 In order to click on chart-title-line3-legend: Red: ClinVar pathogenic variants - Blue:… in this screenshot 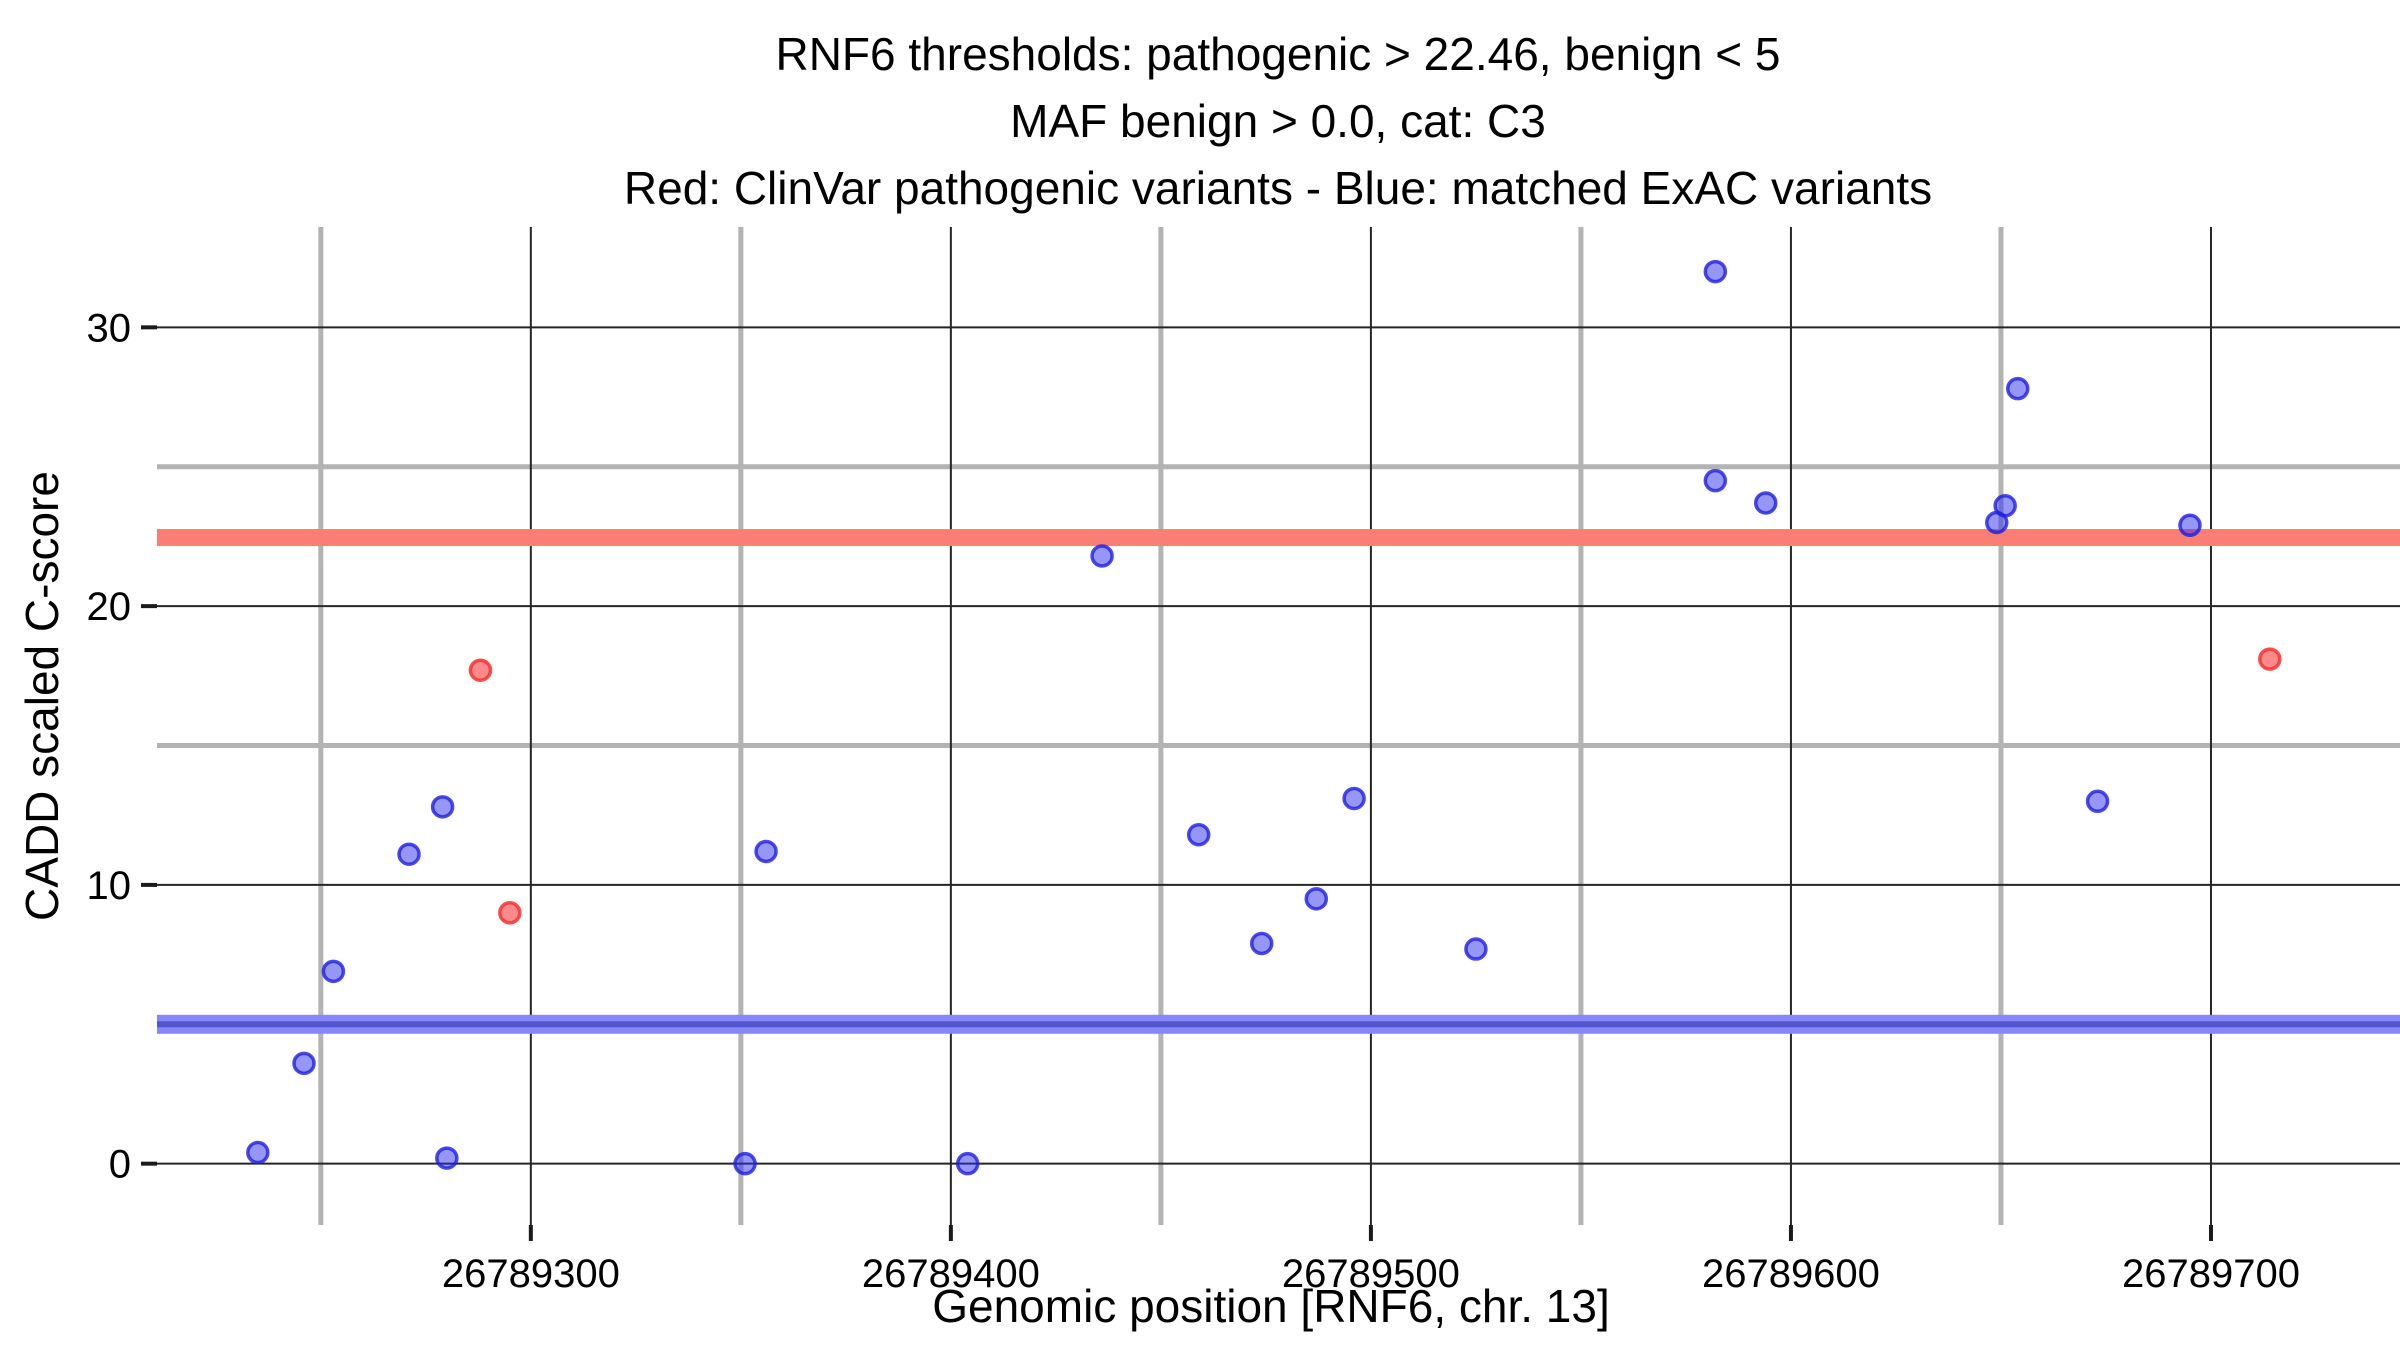, I will do `click(1278, 188)`.